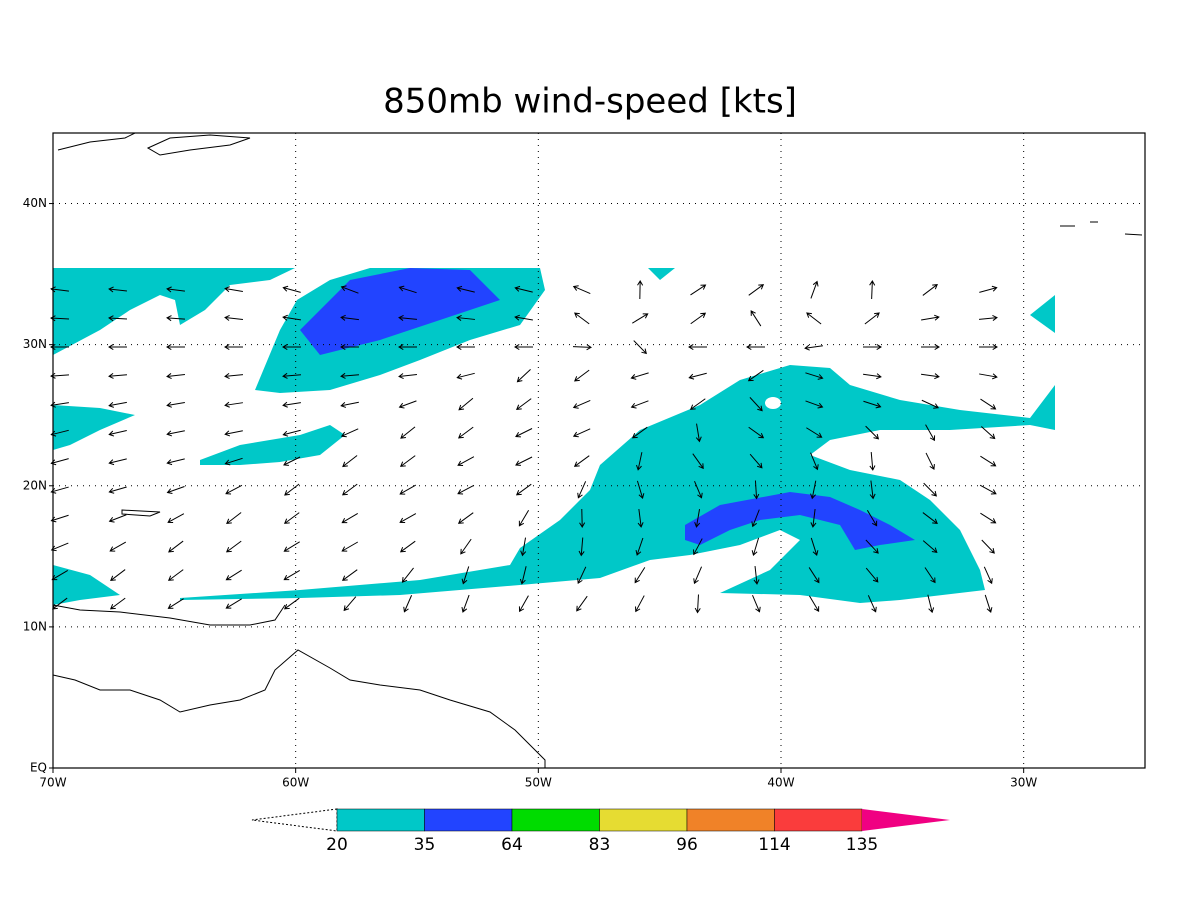 The width and height of the screenshot is (1200, 904). What do you see at coordinates (337, 845) in the screenshot?
I see `colorbar-label: 20` at bounding box center [337, 845].